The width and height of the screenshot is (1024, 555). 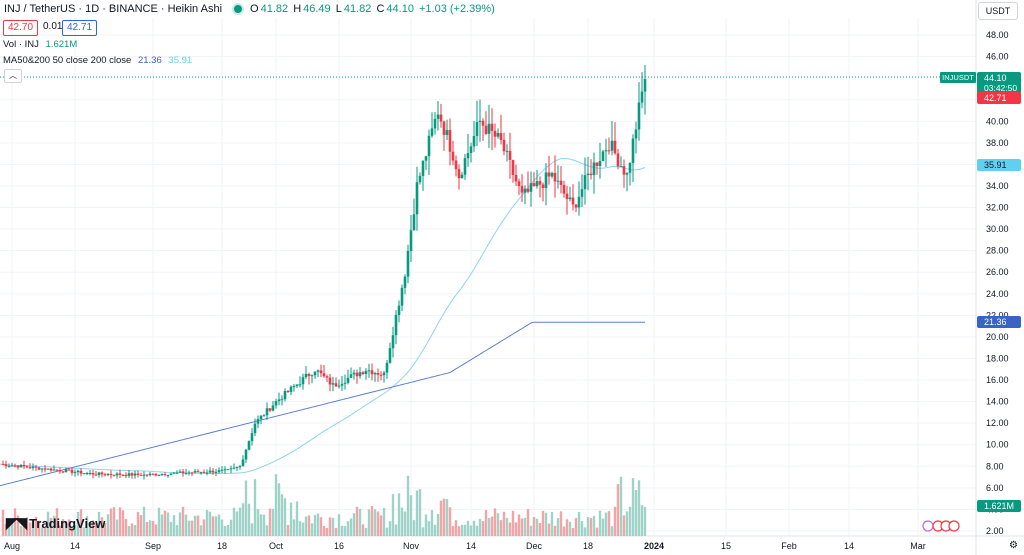 What do you see at coordinates (998, 11) in the screenshot?
I see `currency-select: USDT` at bounding box center [998, 11].